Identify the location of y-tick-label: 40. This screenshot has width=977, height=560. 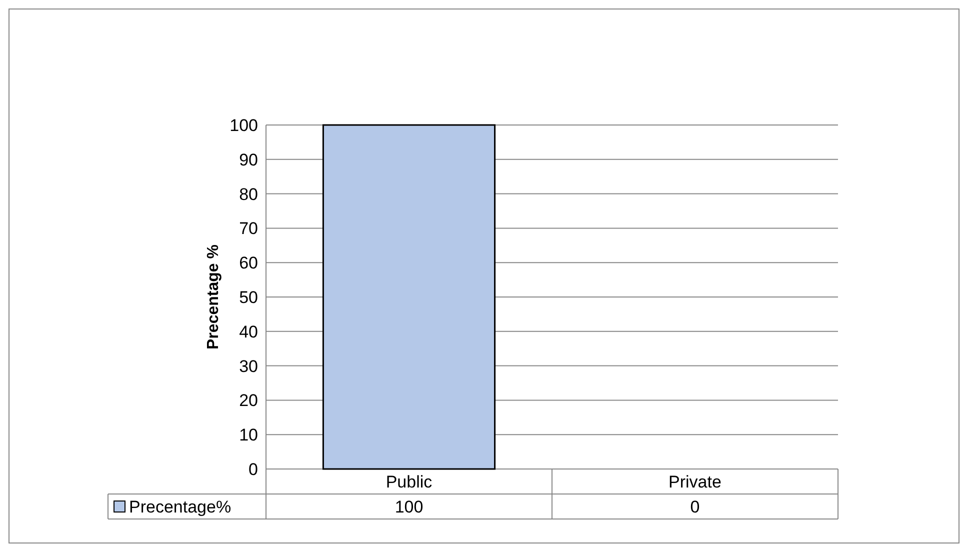
(248, 332).